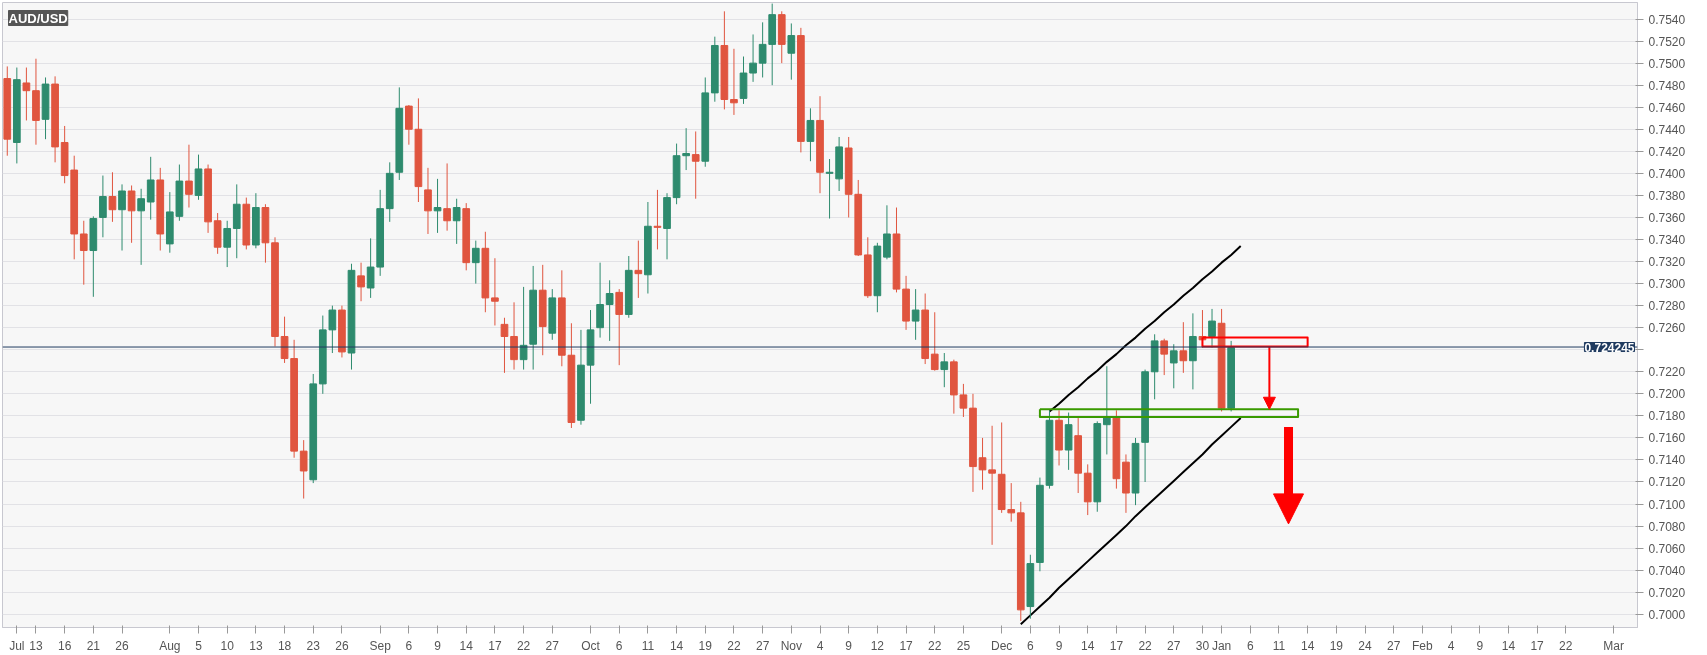 This screenshot has height=655, width=1707. What do you see at coordinates (791, 645) in the screenshot?
I see `x-tick-label: Nov` at bounding box center [791, 645].